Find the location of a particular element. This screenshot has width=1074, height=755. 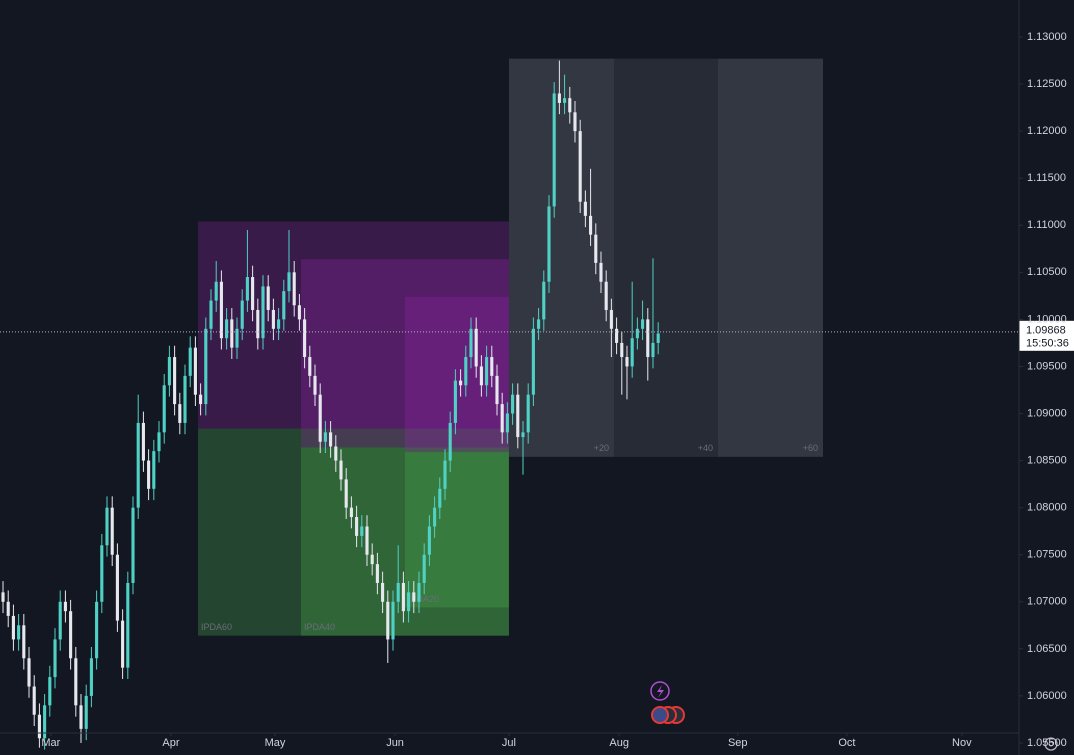

y-tick-label: 1.12500 is located at coordinates (1047, 84).